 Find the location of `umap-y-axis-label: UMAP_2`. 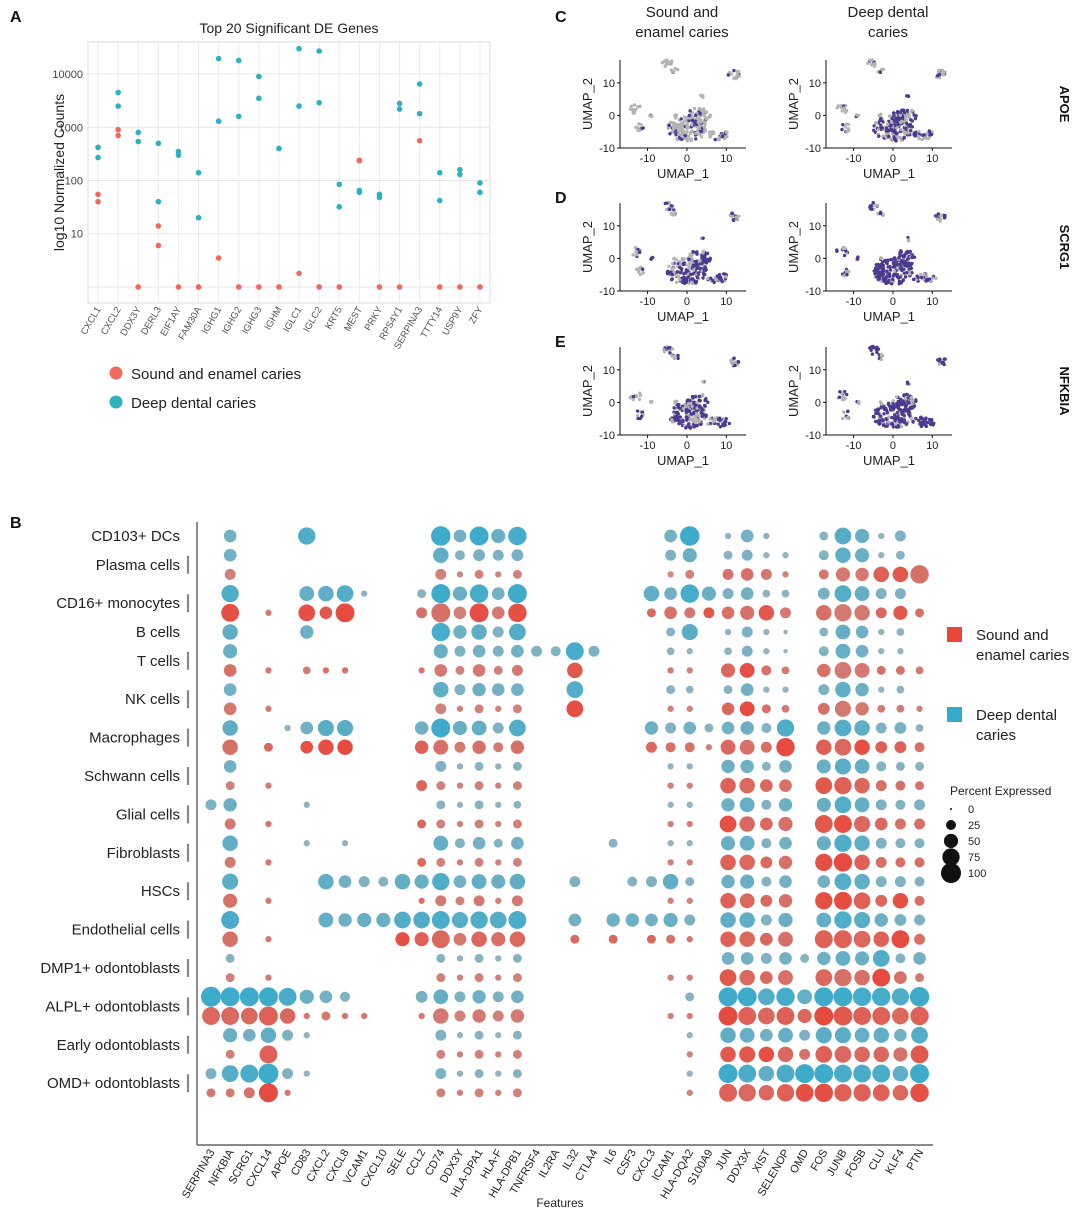

umap-y-axis-label: UMAP_2 is located at coordinates (793, 391).